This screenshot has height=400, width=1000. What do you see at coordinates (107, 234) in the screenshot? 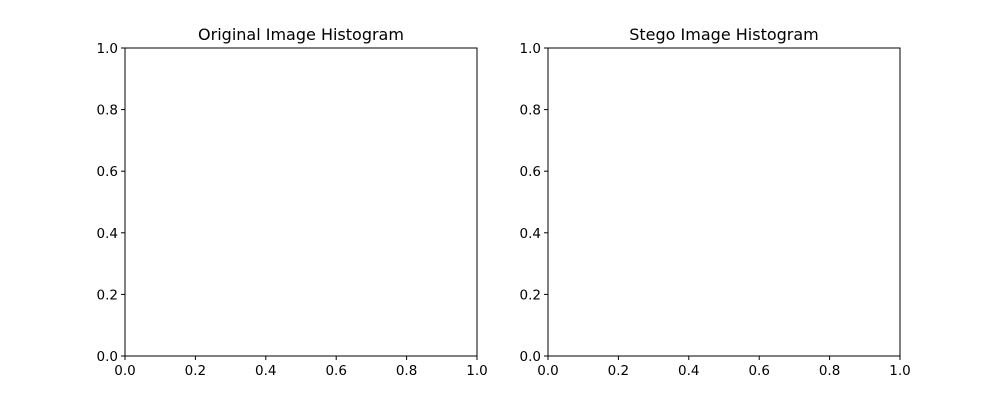
I see `y-tick-label-1-2: 0.4` at bounding box center [107, 234].